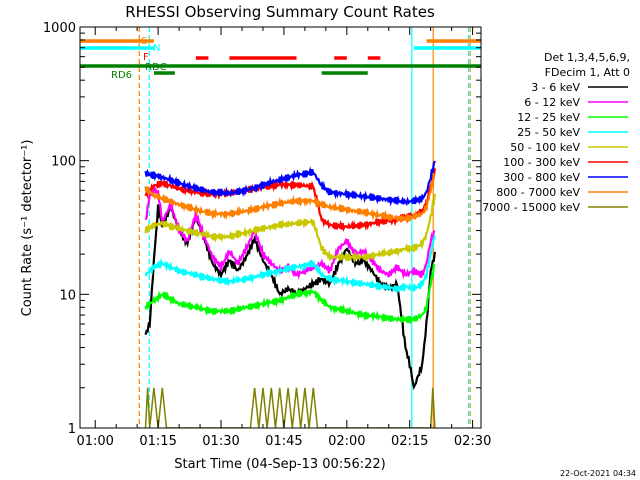  I want to click on x-tick-label-1: 01:15, so click(157, 441).